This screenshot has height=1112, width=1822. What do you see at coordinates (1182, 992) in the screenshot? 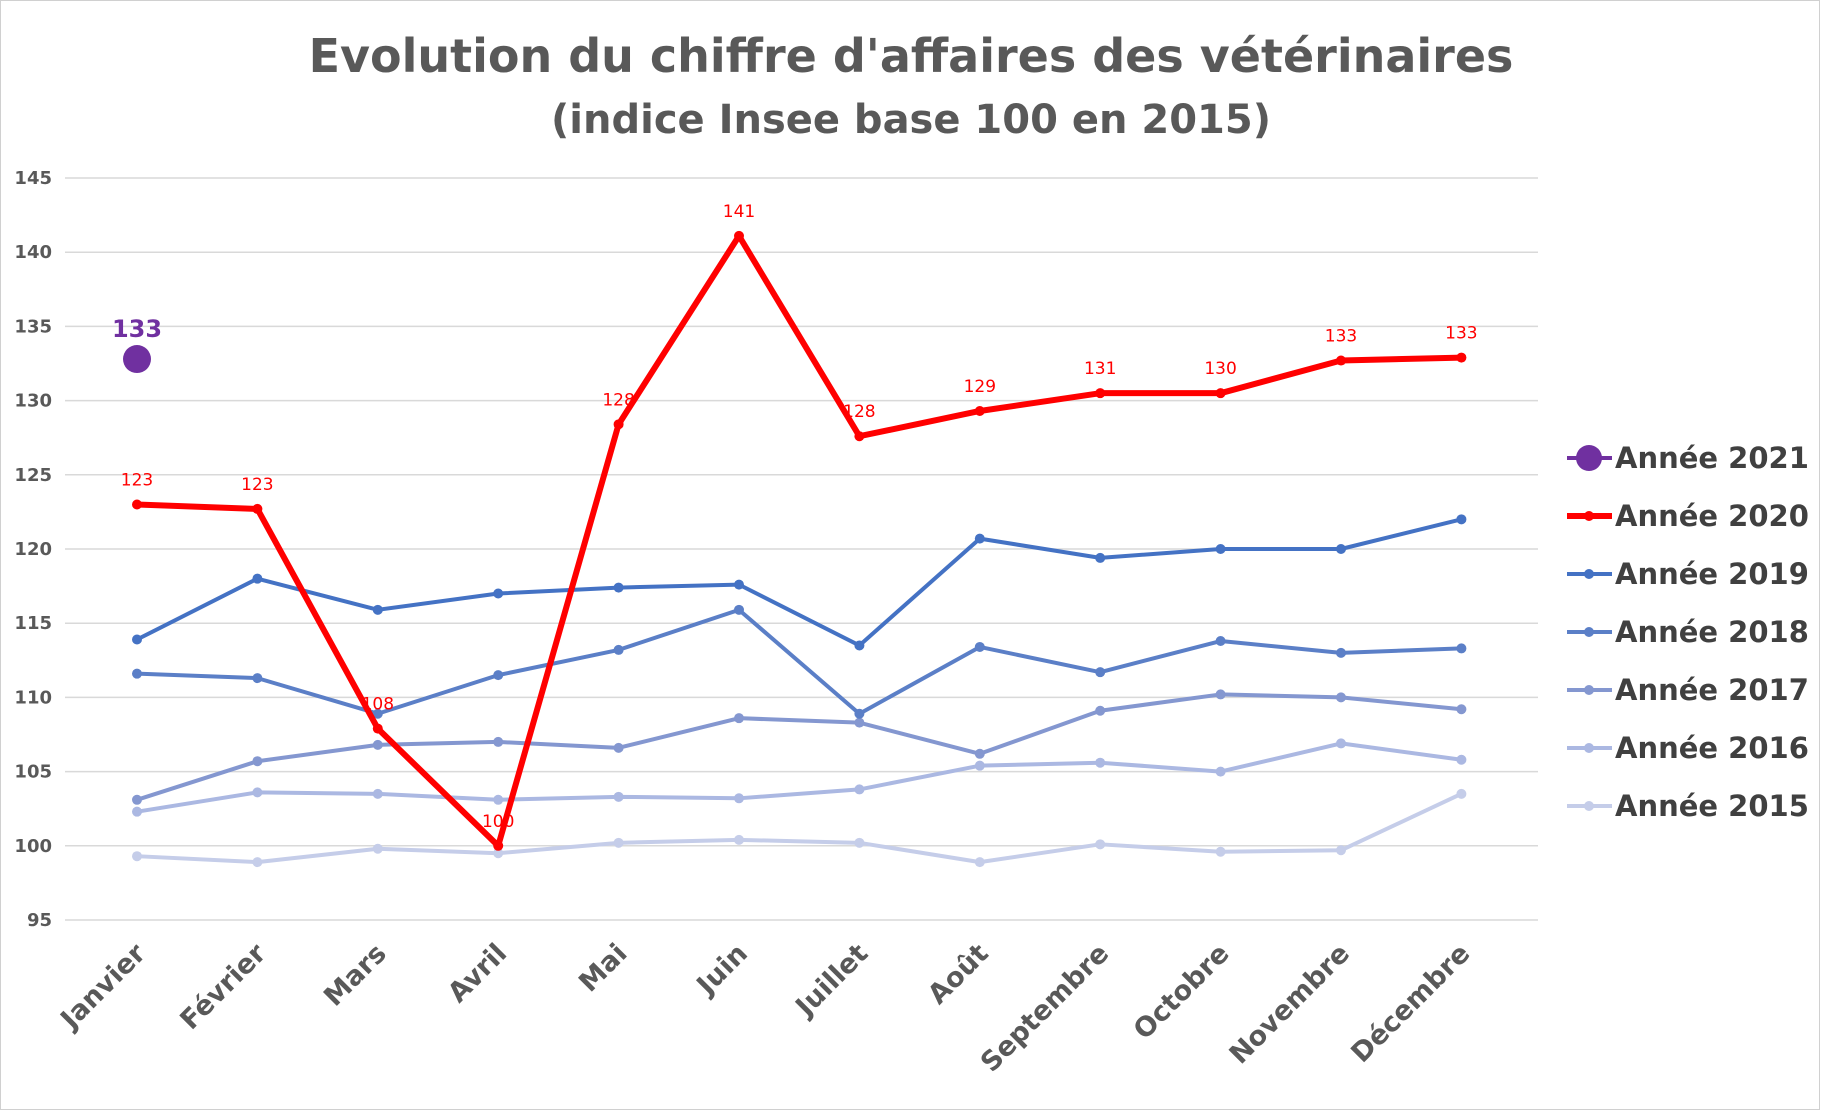
I see `x-tick-label-octobre: Octobre` at bounding box center [1182, 992].